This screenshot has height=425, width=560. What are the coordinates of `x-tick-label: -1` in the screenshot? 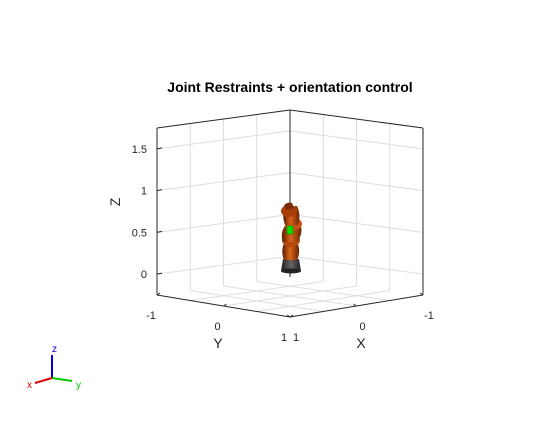 It's located at (429, 316).